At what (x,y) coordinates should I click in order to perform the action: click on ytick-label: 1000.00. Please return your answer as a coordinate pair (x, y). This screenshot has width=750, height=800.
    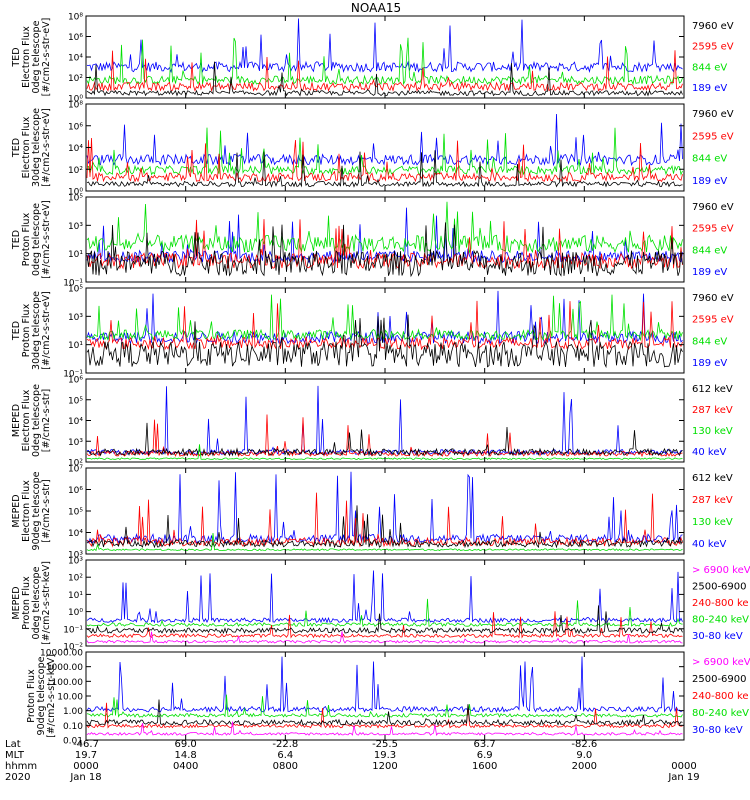
    Looking at the image, I should click on (64, 668).